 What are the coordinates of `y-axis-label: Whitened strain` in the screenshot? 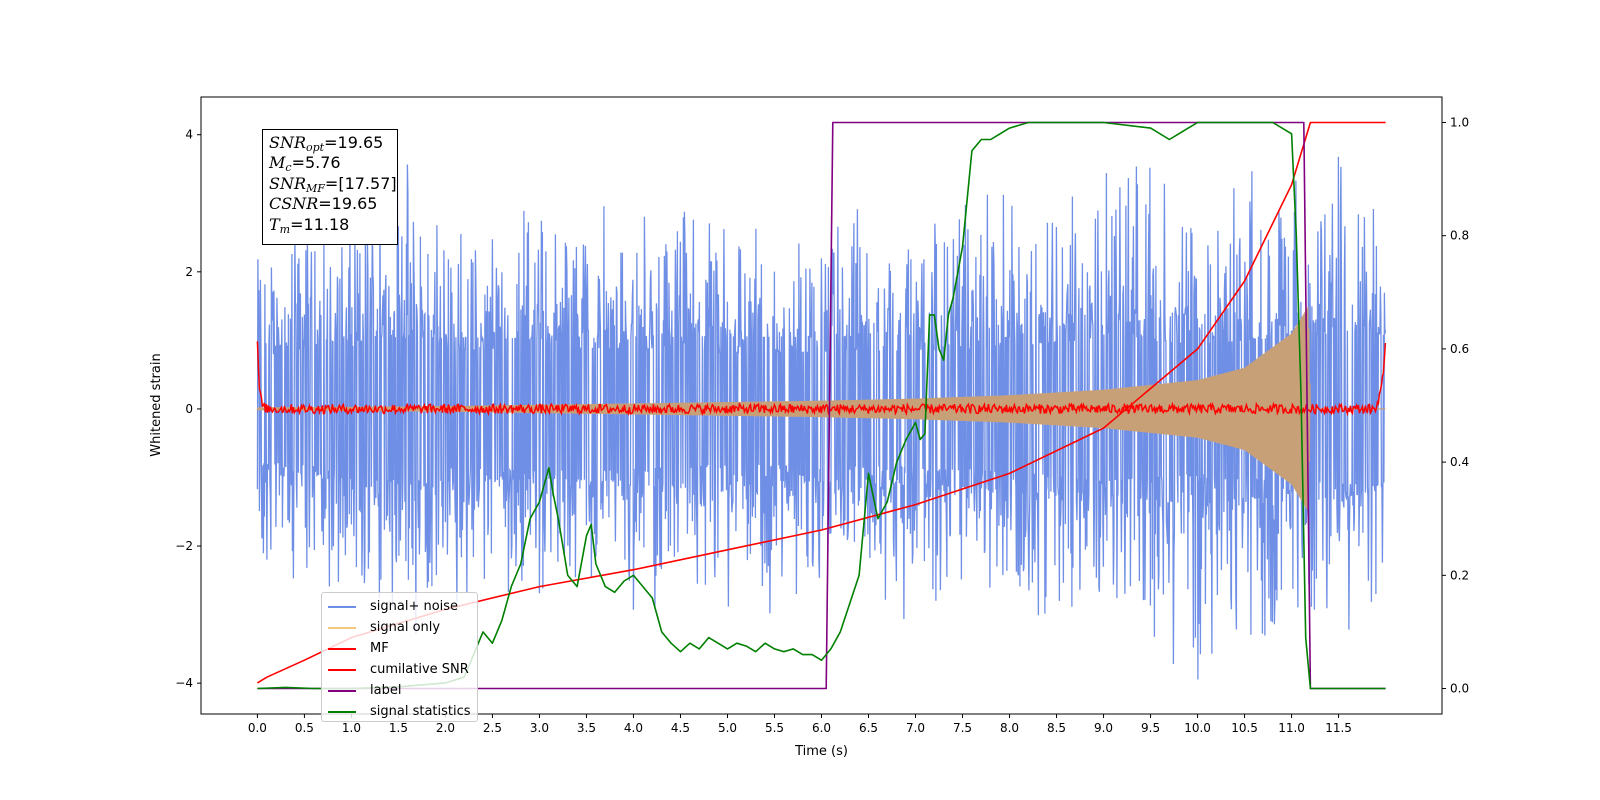 It's located at (156, 404).